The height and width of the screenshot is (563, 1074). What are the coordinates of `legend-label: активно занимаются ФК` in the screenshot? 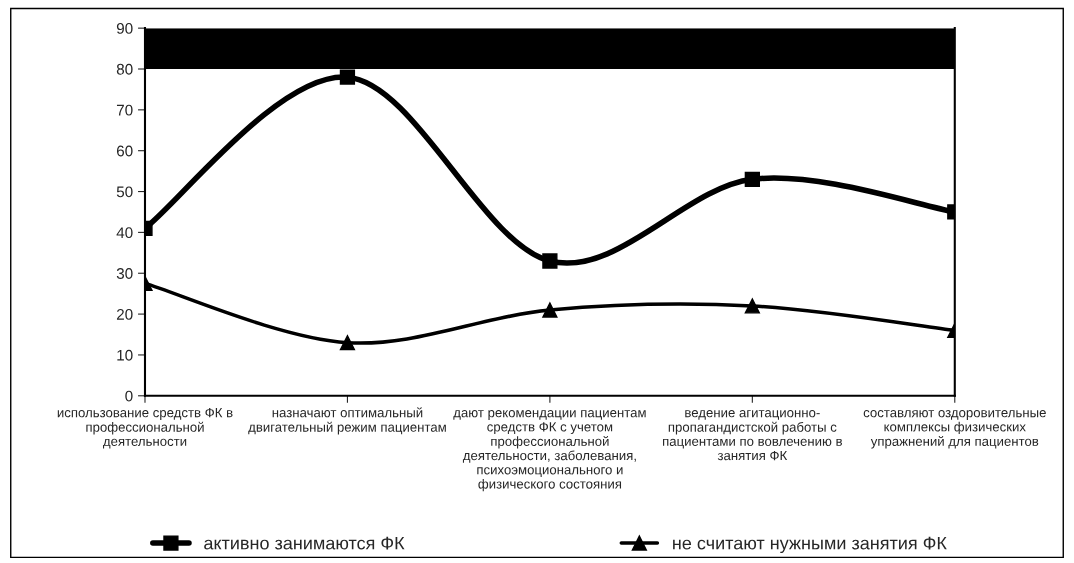 It's located at (304, 543).